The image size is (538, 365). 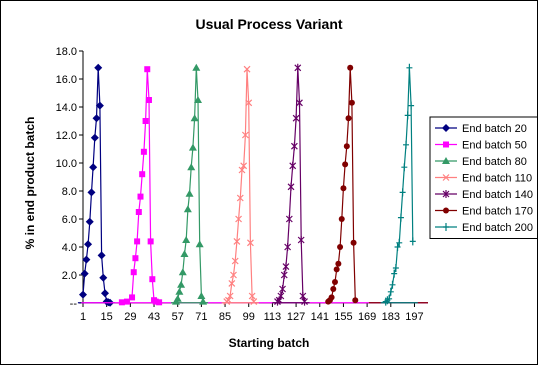 What do you see at coordinates (69, 248) in the screenshot?
I see `y-tick-label: 4.0` at bounding box center [69, 248].